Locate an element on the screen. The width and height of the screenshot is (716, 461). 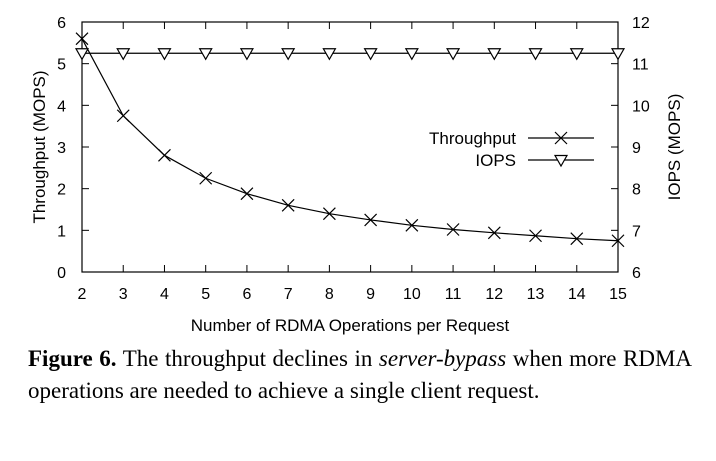
x-tick-label: 14 is located at coordinates (577, 294).